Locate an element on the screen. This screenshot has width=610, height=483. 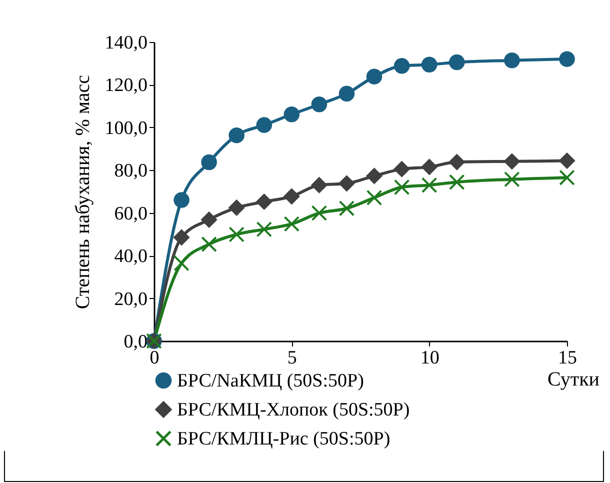
y-tick-label: 60,0 is located at coordinates (131, 213).